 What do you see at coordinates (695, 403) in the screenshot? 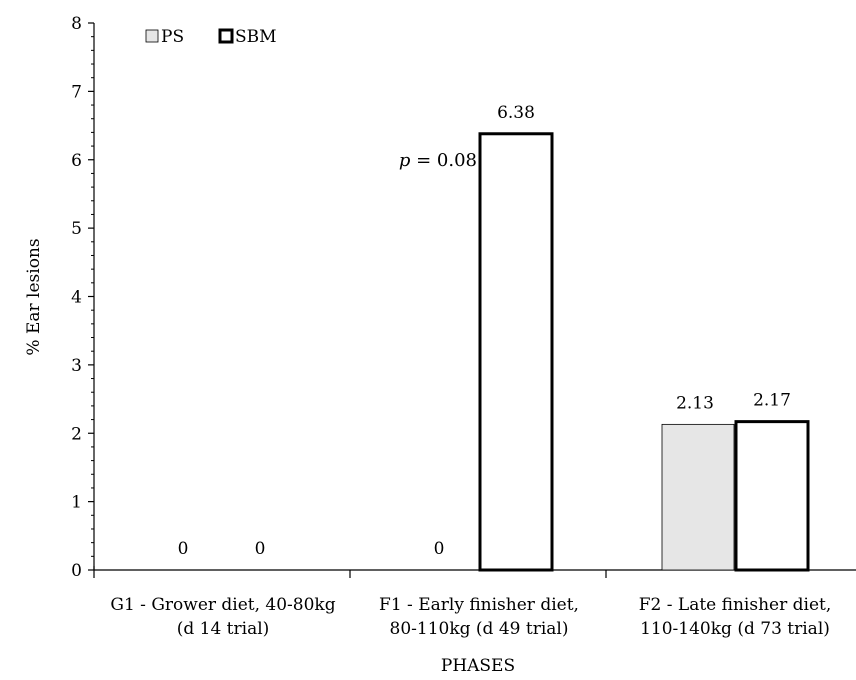
I see `data-label: 2.13` at bounding box center [695, 403].